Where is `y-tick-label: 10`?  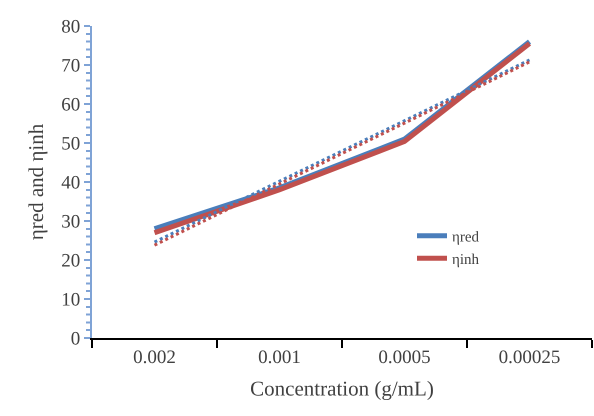
y-tick-label: 10 is located at coordinates (70, 300).